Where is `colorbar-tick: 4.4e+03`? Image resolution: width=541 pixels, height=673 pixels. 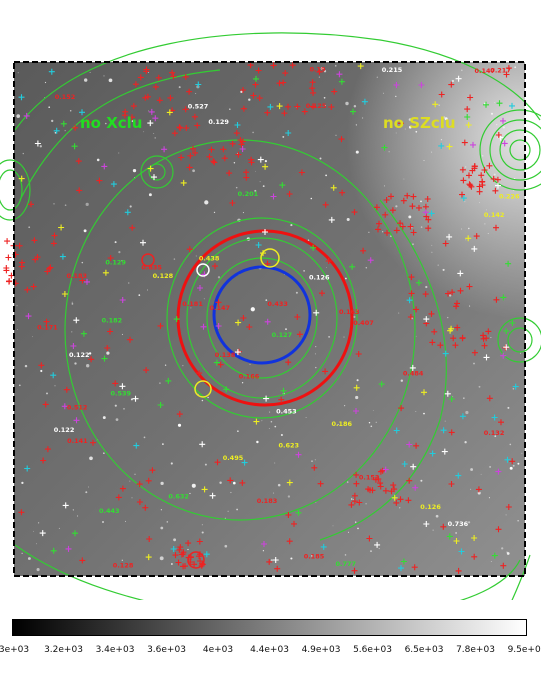 colorbar-tick: 4.4e+03 is located at coordinates (269, 650).